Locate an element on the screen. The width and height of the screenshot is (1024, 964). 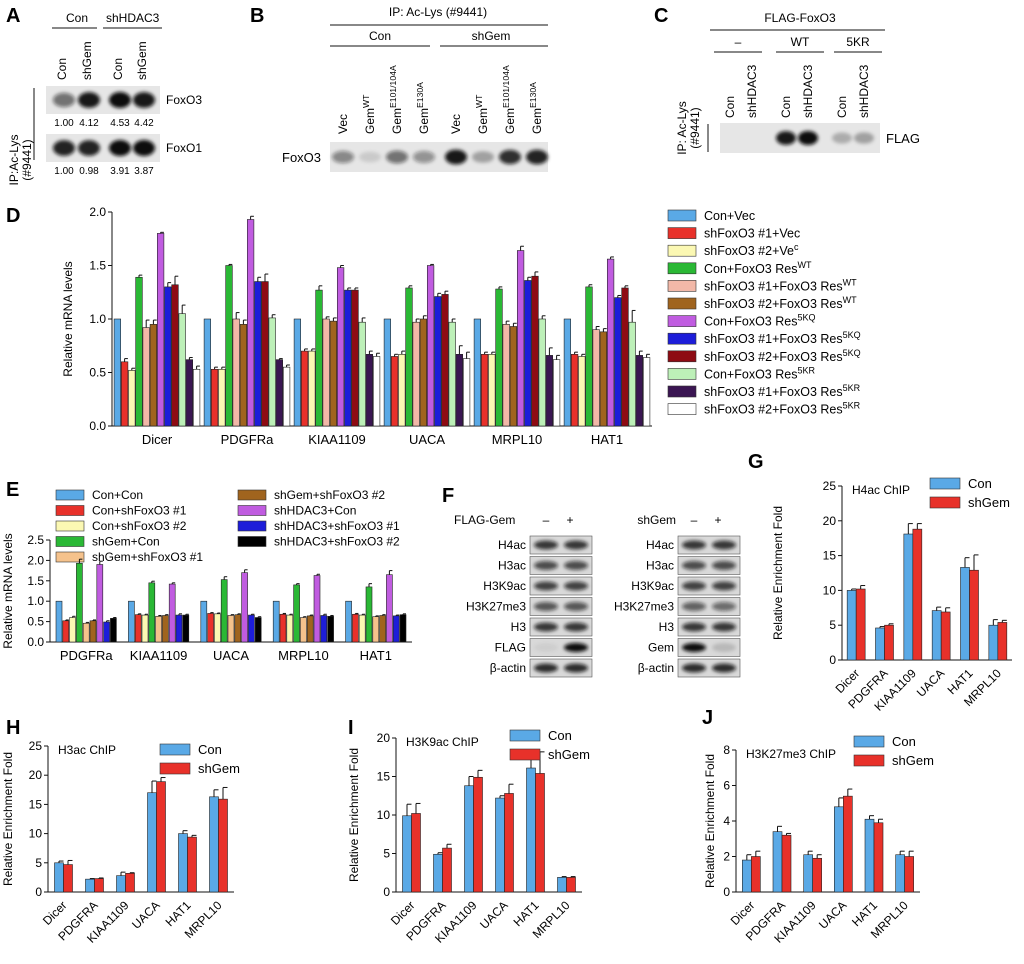
chart-d-ylabel: Relative mRNA levels is located at coordinates (68, 318).